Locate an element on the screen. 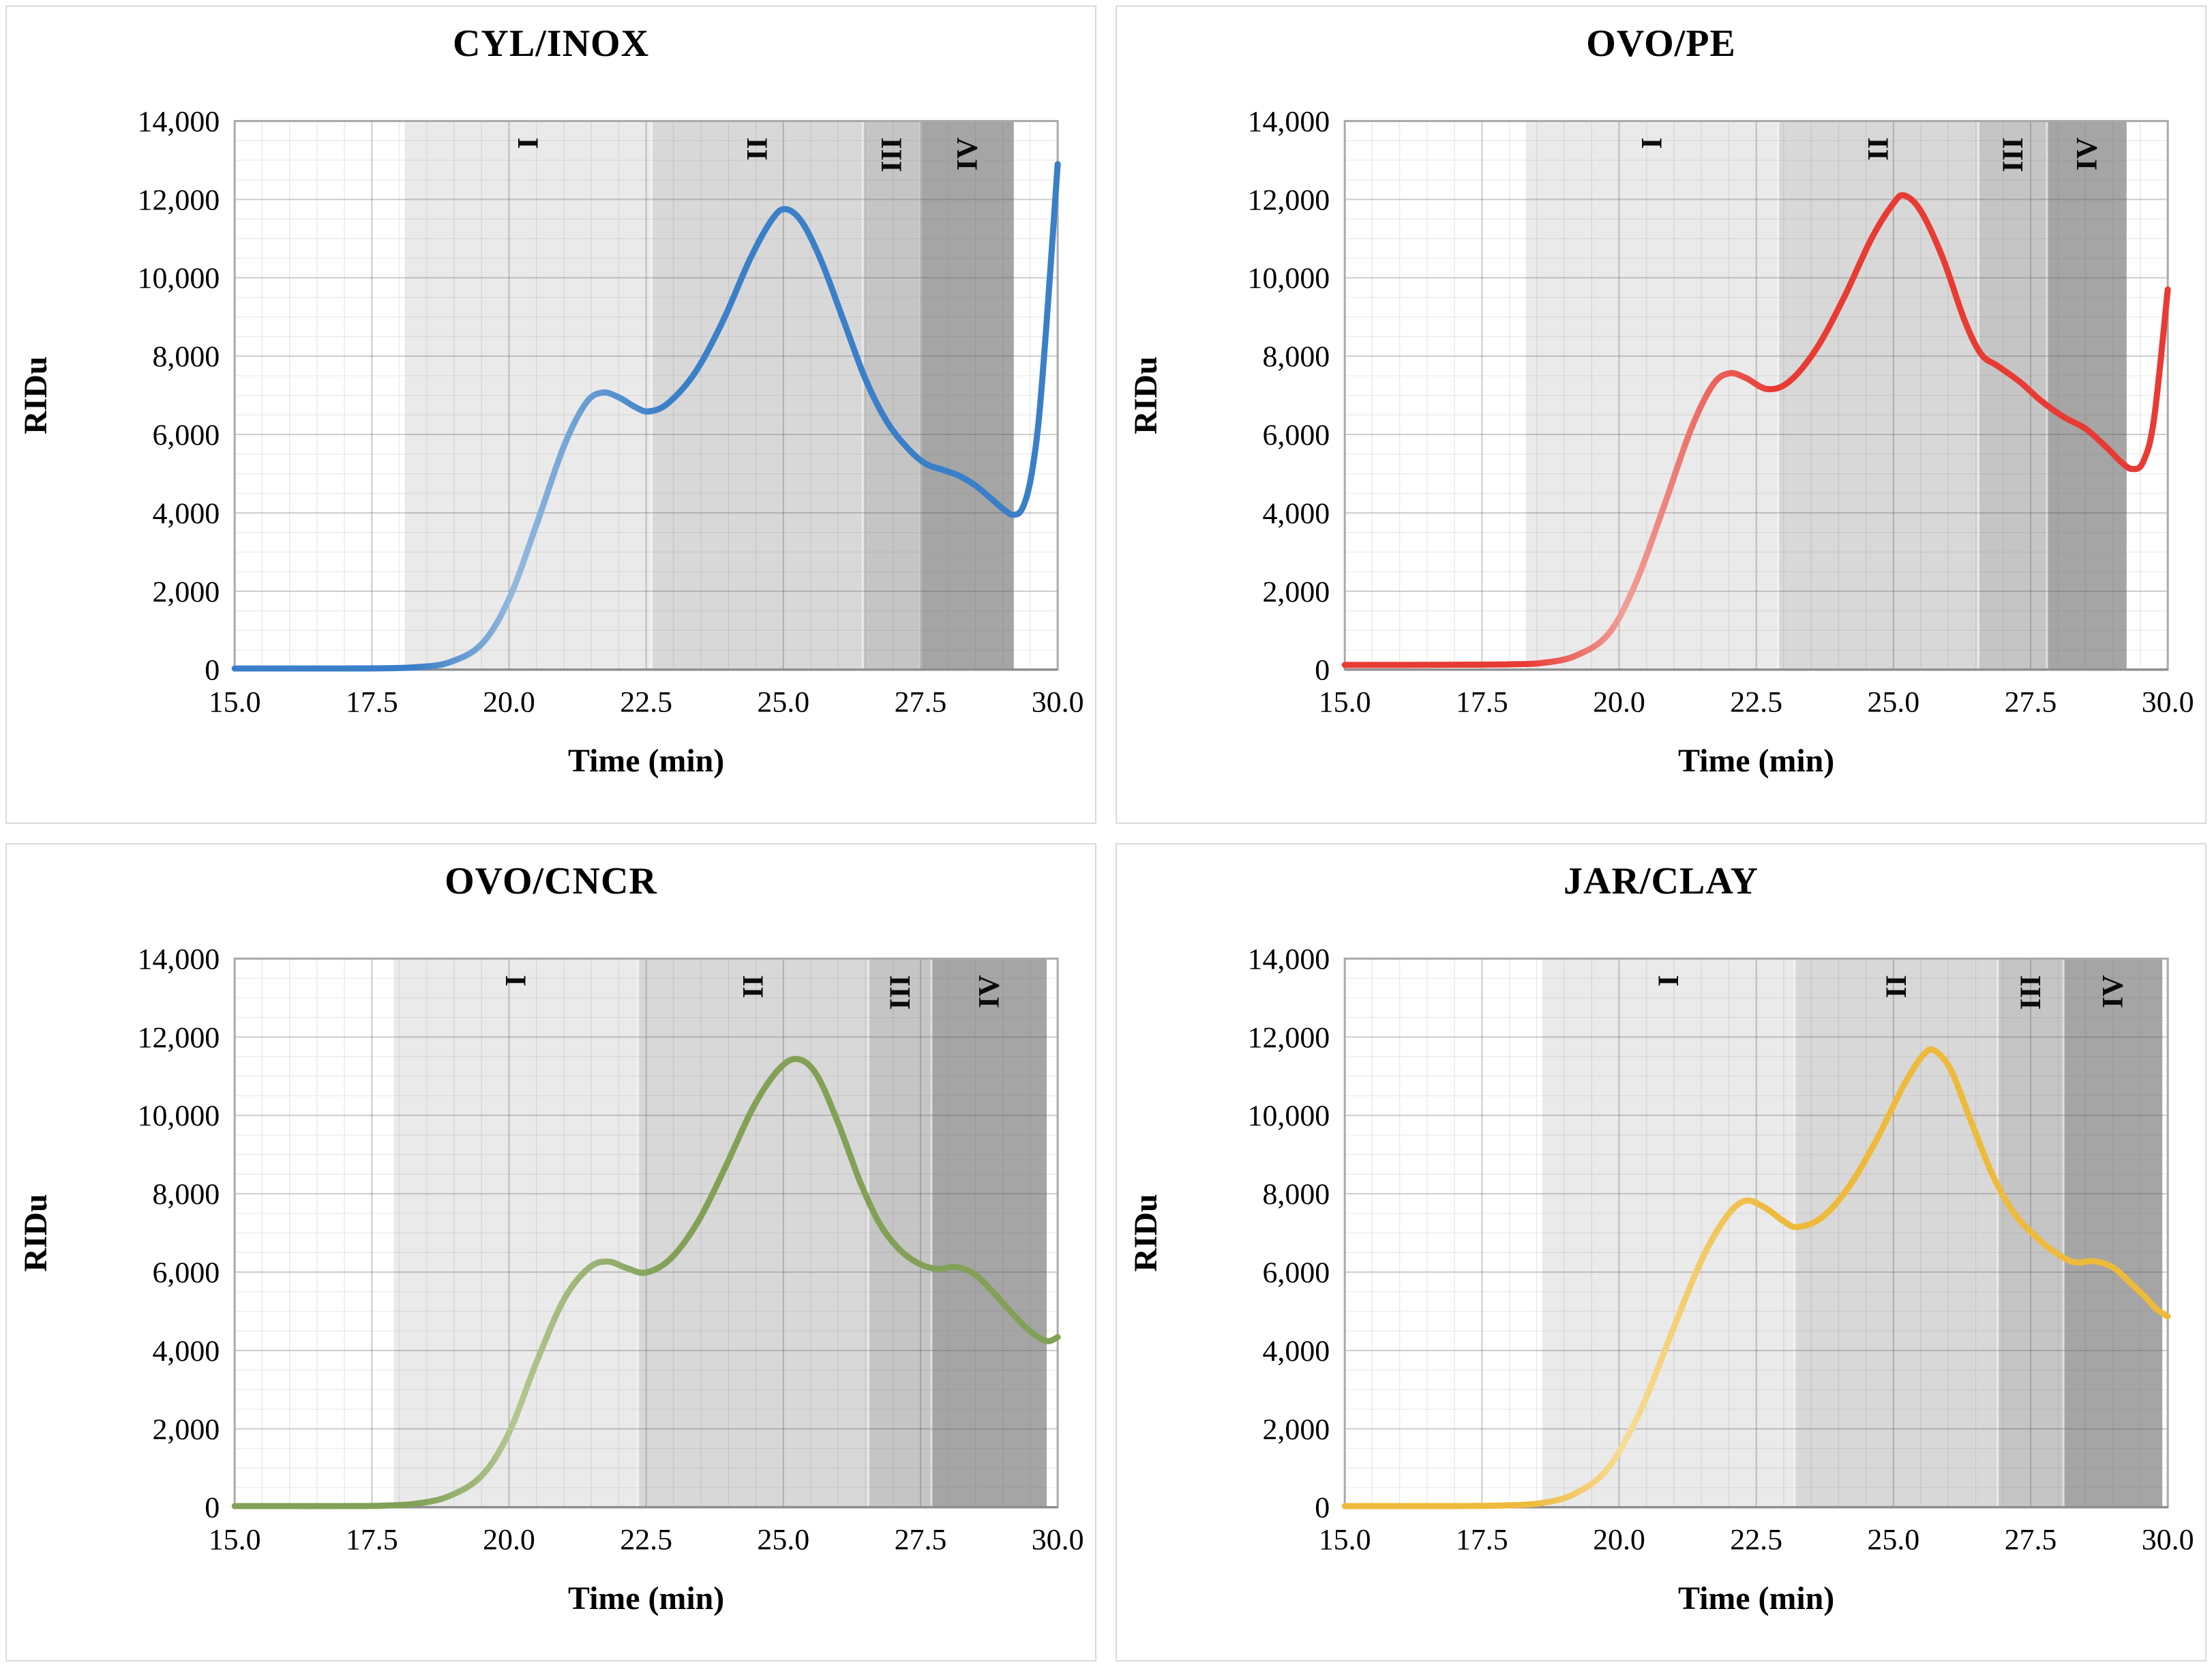 Image resolution: width=2212 pixels, height=1667 pixels. grid-layer is located at coordinates (646, 1233).